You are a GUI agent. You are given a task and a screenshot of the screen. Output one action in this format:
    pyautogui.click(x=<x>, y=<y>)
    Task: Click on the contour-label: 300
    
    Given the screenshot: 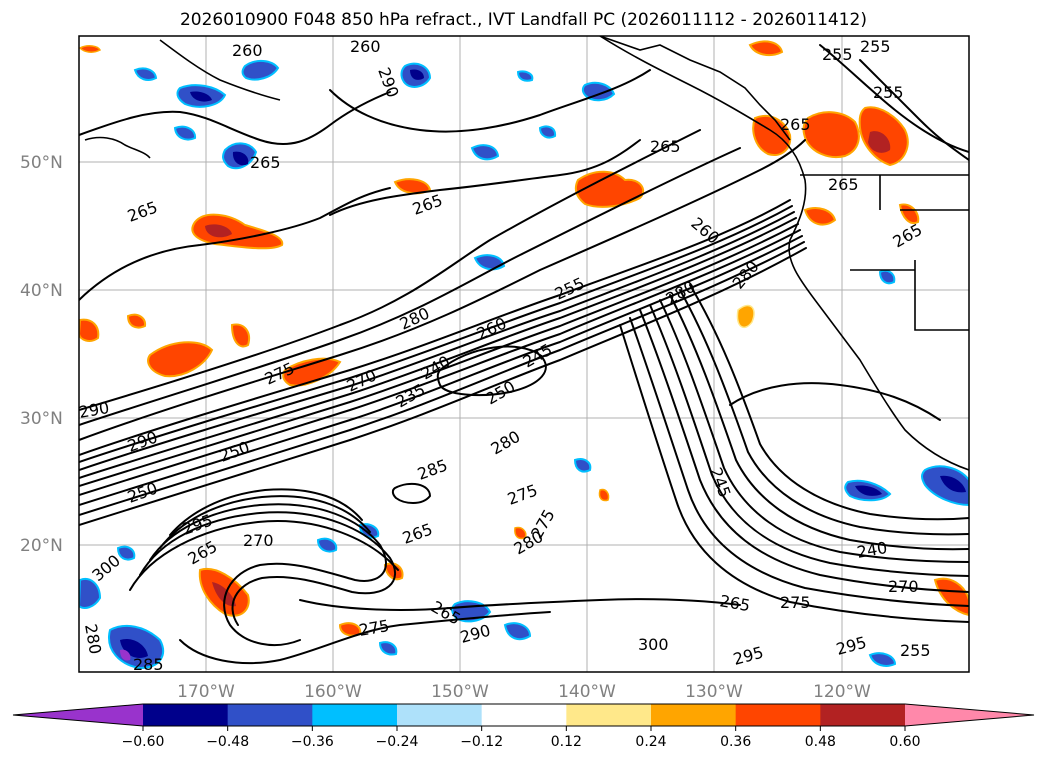 What is the action you would take?
    pyautogui.click(x=653, y=644)
    